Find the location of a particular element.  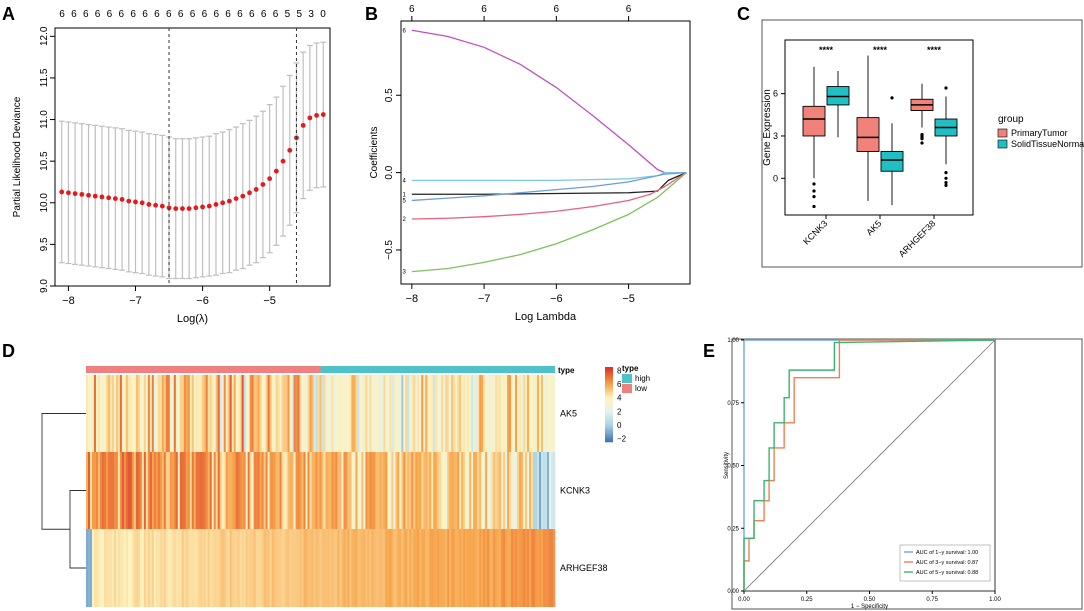

y-tick-label: 6 is located at coordinates (775, 94).